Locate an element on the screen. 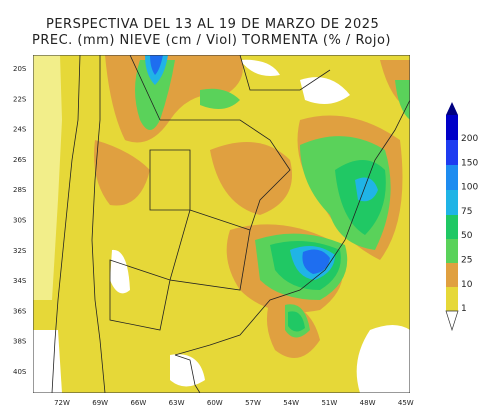 Image resolution: width=480 pixels, height=413 pixels. longitude-label: 72W is located at coordinates (62, 403).